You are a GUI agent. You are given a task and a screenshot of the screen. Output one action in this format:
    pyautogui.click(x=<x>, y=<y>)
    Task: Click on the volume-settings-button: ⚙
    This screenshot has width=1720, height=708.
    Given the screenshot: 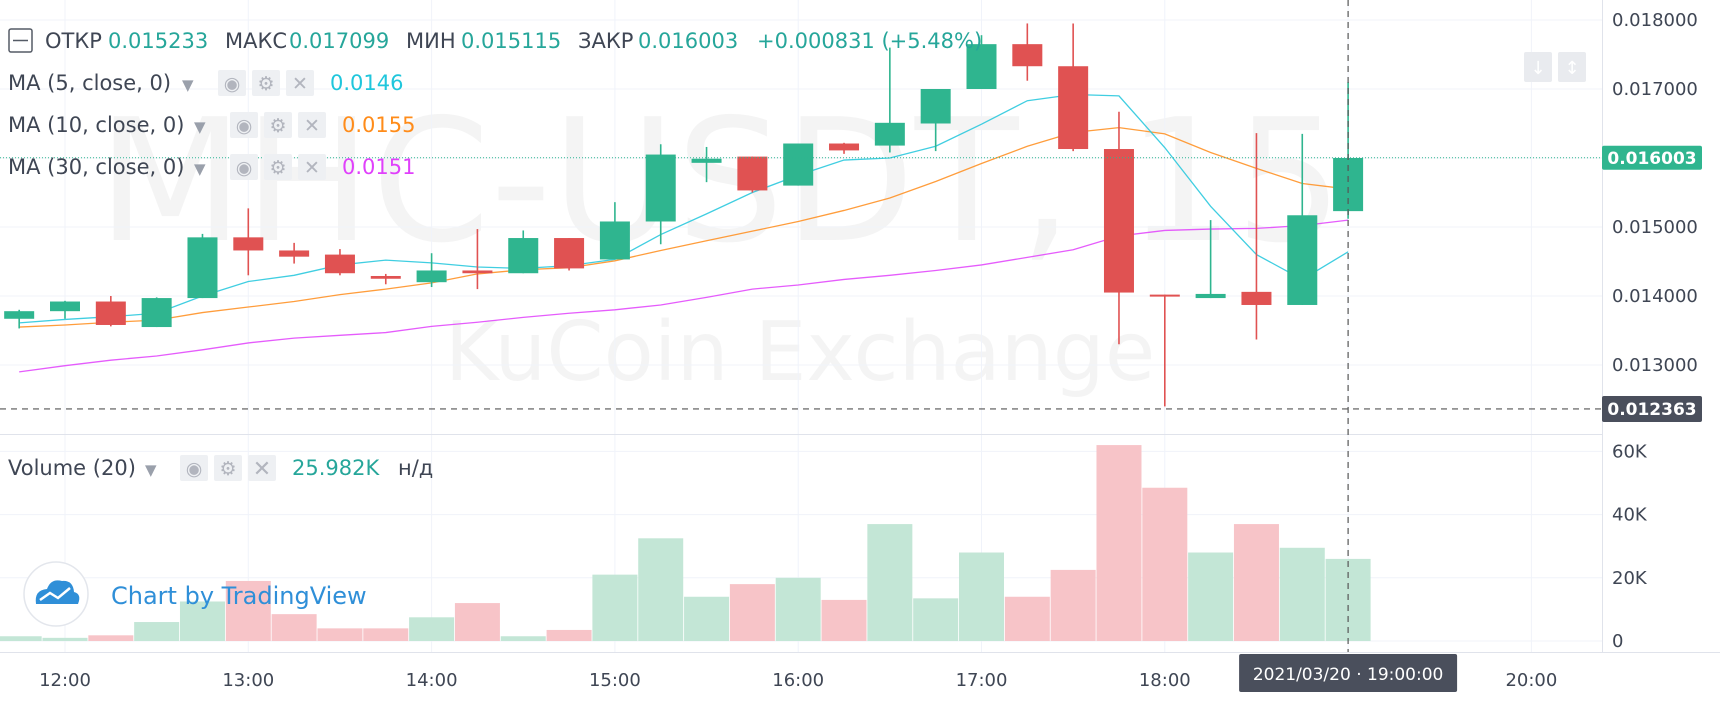 What is the action you would take?
    pyautogui.click(x=228, y=468)
    